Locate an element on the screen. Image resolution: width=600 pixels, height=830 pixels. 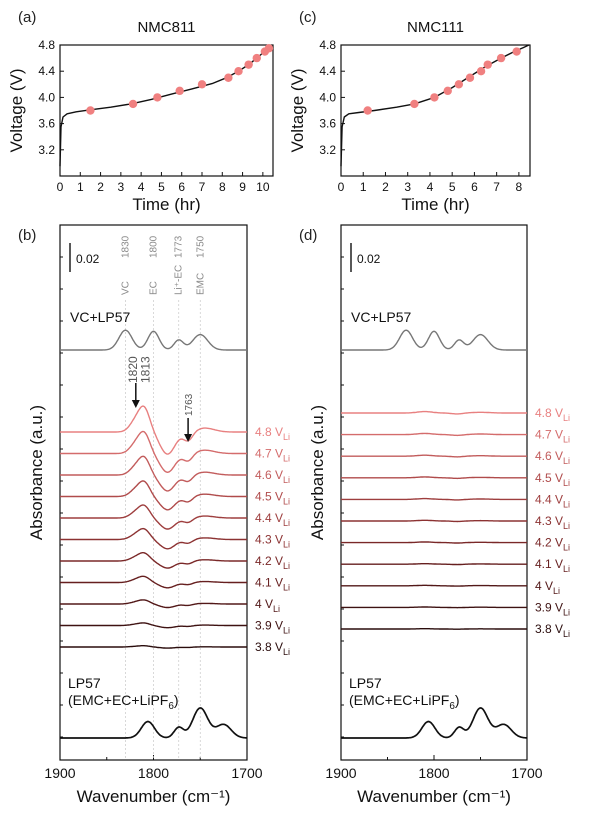
series-voltage: 3.8 V is located at coordinates (269, 647).